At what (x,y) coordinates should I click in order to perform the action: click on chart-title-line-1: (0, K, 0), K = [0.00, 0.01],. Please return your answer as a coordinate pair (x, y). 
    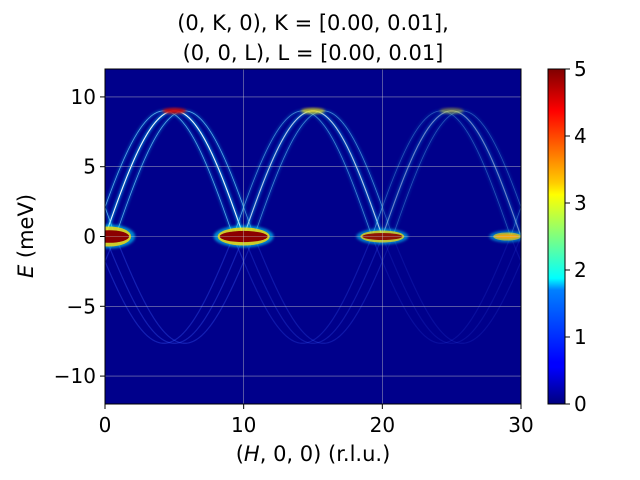
    Looking at the image, I should click on (313, 23).